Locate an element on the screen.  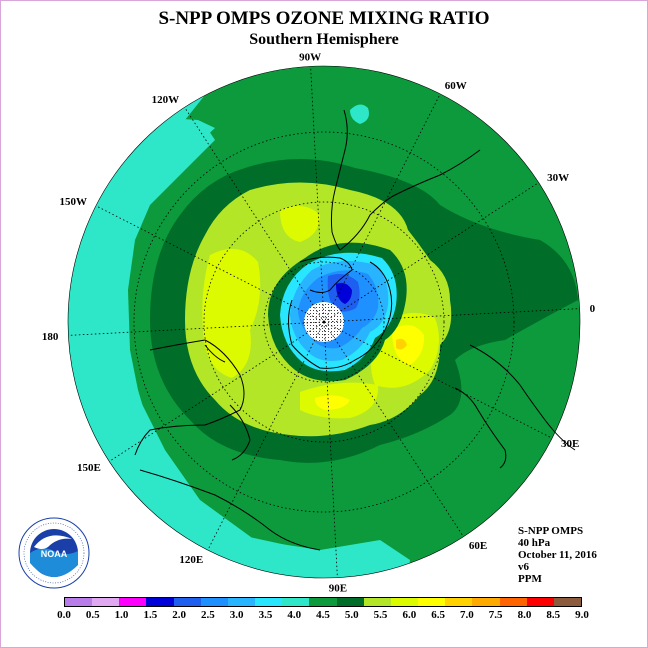
colorbar-tick-label: 3.5 is located at coordinates (265, 615).